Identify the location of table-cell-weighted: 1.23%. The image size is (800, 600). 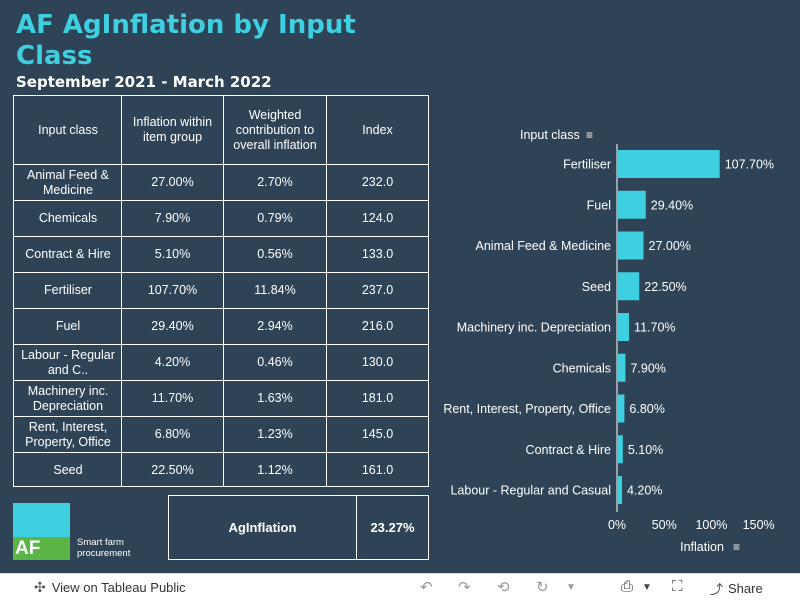
(275, 434).